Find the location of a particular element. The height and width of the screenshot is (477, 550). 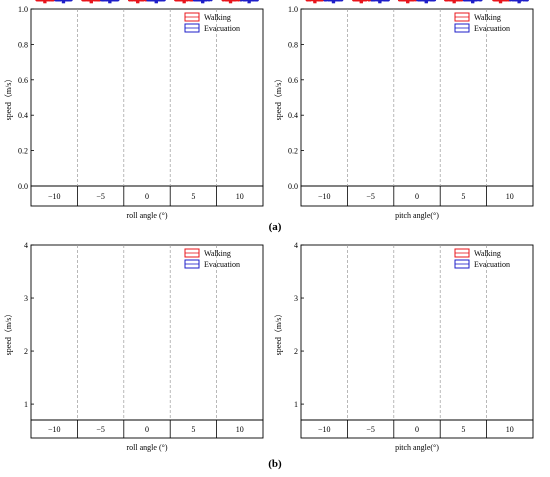

y-tick-label: 2 is located at coordinates (26, 351).